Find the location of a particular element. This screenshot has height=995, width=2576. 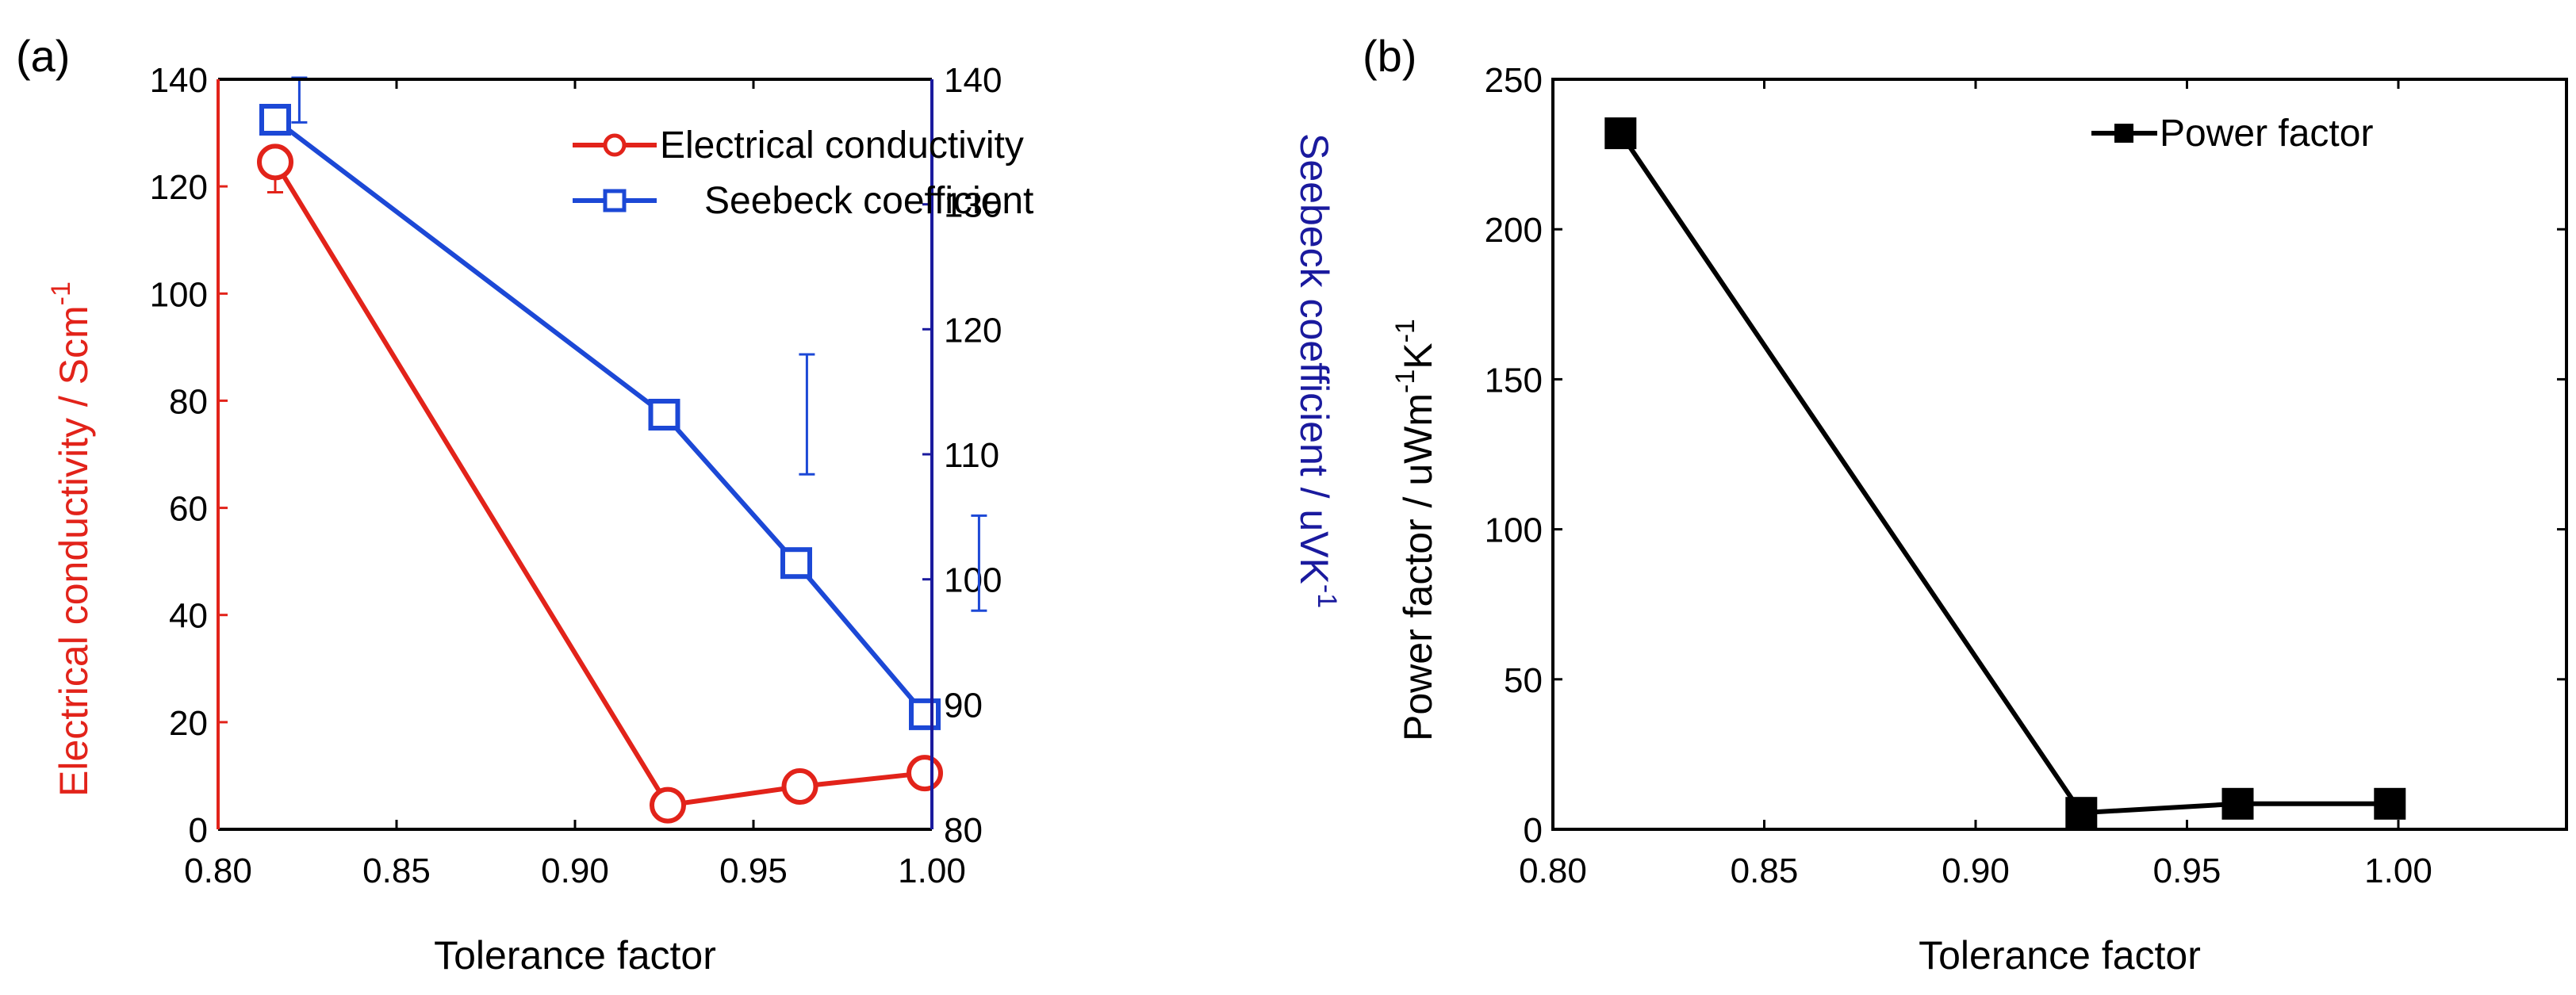

b-y-tick-label: 250 is located at coordinates (1514, 80).